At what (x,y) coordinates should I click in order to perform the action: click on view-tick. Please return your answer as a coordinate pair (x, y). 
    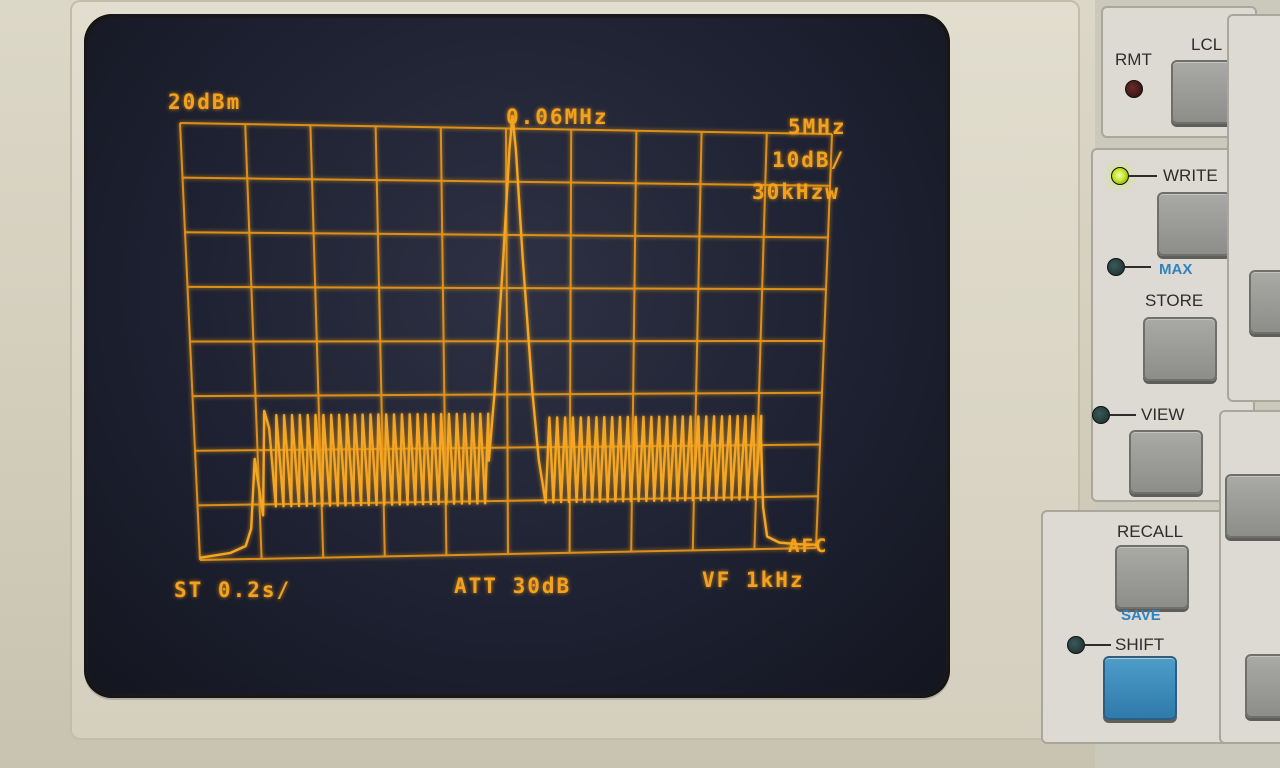
    Looking at the image, I should click on (1123, 415).